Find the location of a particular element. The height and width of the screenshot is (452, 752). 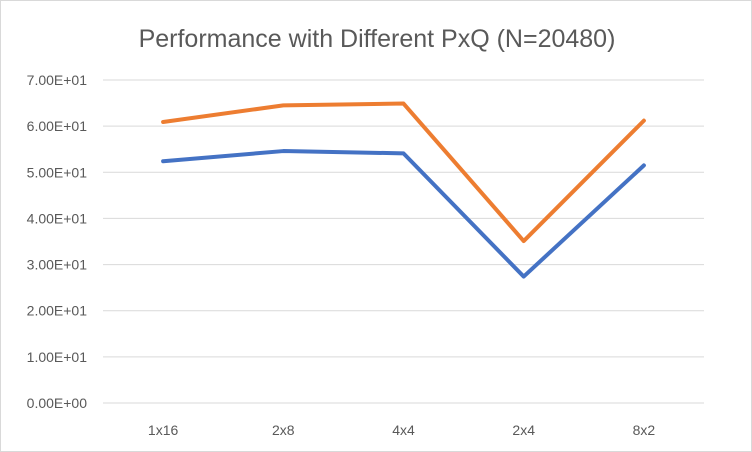

y-tick-label: 6.00E+01 is located at coordinates (57, 126).